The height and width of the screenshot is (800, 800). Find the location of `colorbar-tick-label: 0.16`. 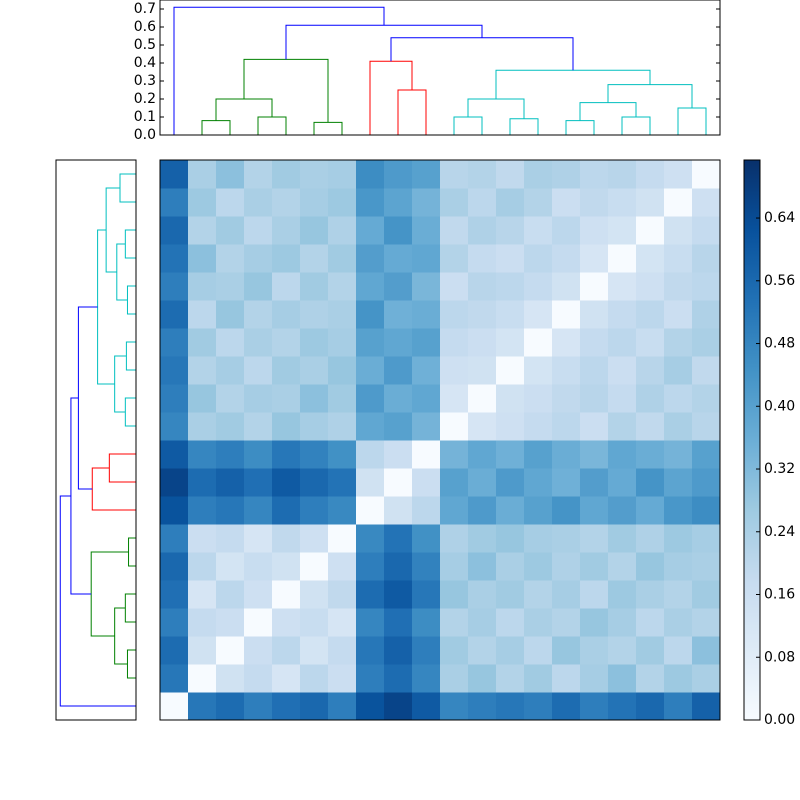

colorbar-tick-label: 0.16 is located at coordinates (779, 595).